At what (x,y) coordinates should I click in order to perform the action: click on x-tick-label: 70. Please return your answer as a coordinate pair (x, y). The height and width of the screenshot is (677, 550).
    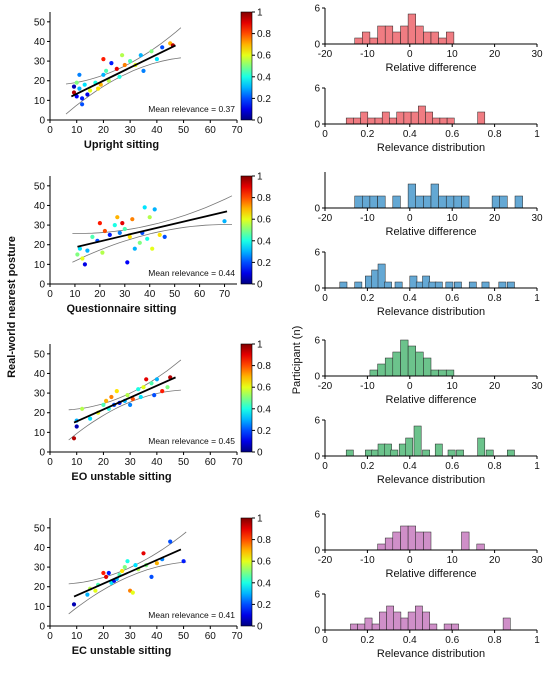
    Looking at the image, I should click on (237, 636).